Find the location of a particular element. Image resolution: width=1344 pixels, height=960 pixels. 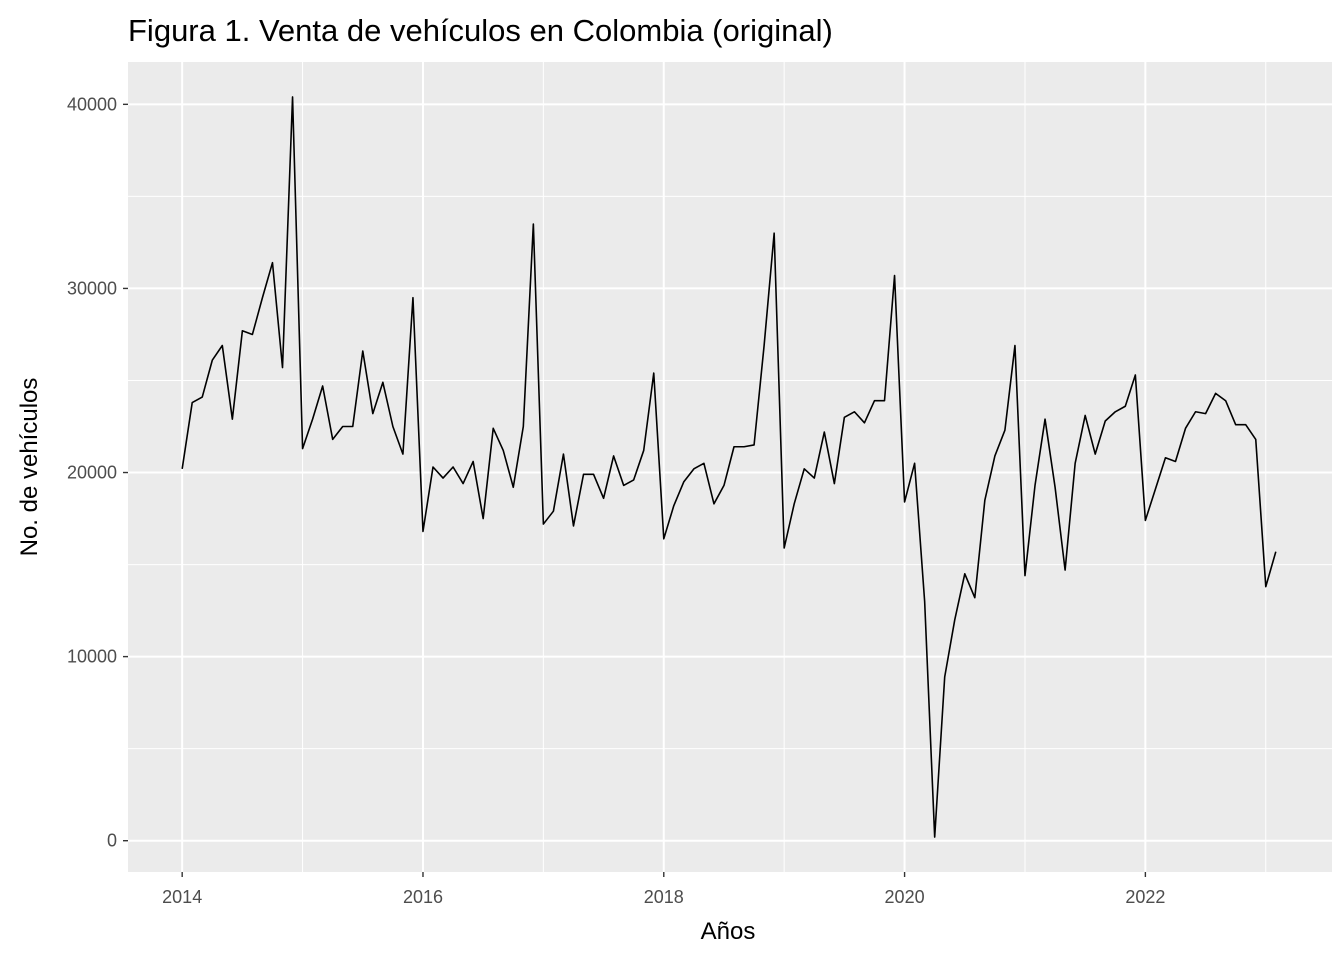

y-tick-label: 30000 is located at coordinates (92, 288).